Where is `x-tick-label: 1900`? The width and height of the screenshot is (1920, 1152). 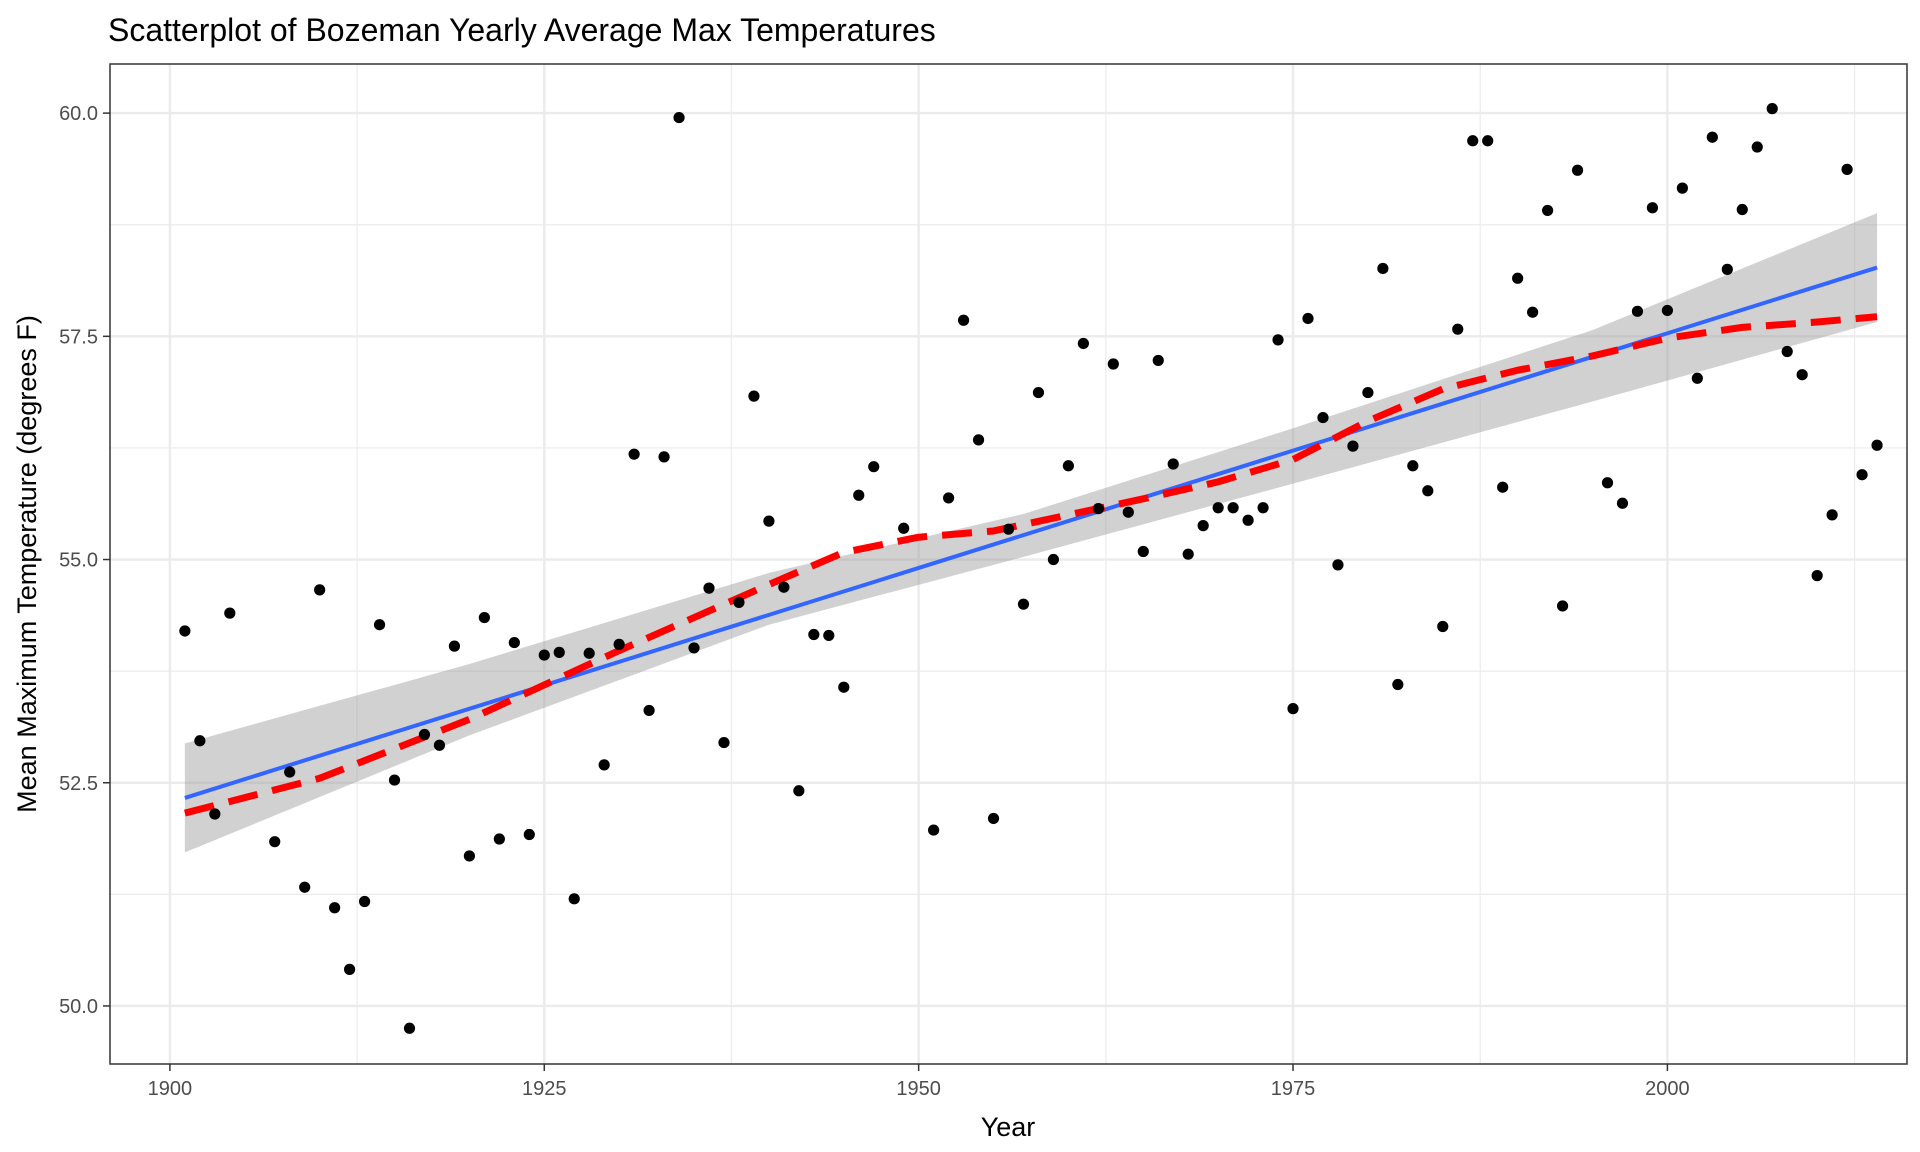
x-tick-label: 1900 is located at coordinates (170, 1089).